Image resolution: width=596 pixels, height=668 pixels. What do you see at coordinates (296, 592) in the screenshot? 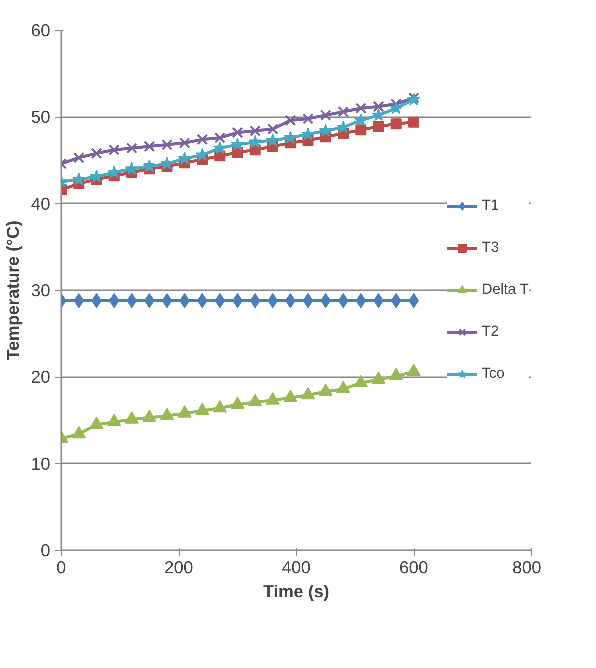
I see `x-axis-title: Time (s)` at bounding box center [296, 592].